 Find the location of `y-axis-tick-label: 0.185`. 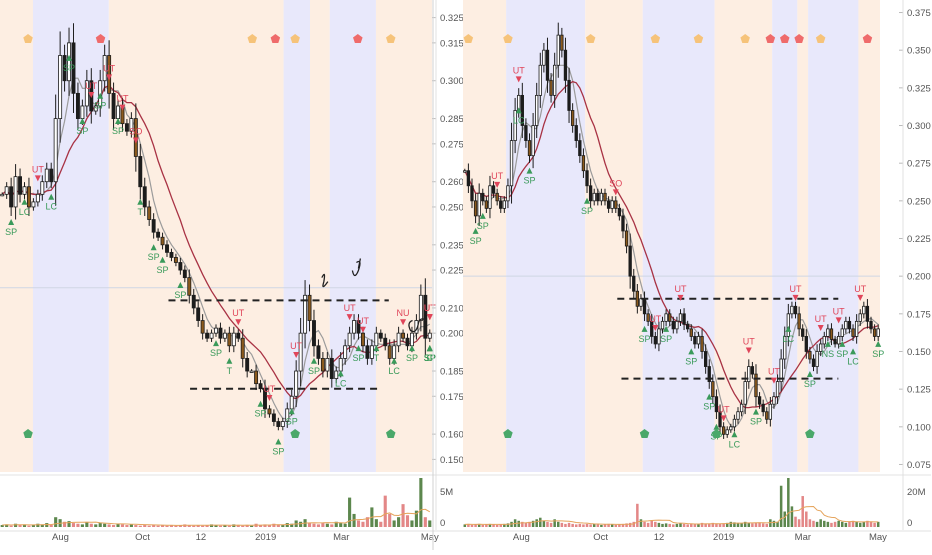

y-axis-tick-label: 0.185 is located at coordinates (452, 372).